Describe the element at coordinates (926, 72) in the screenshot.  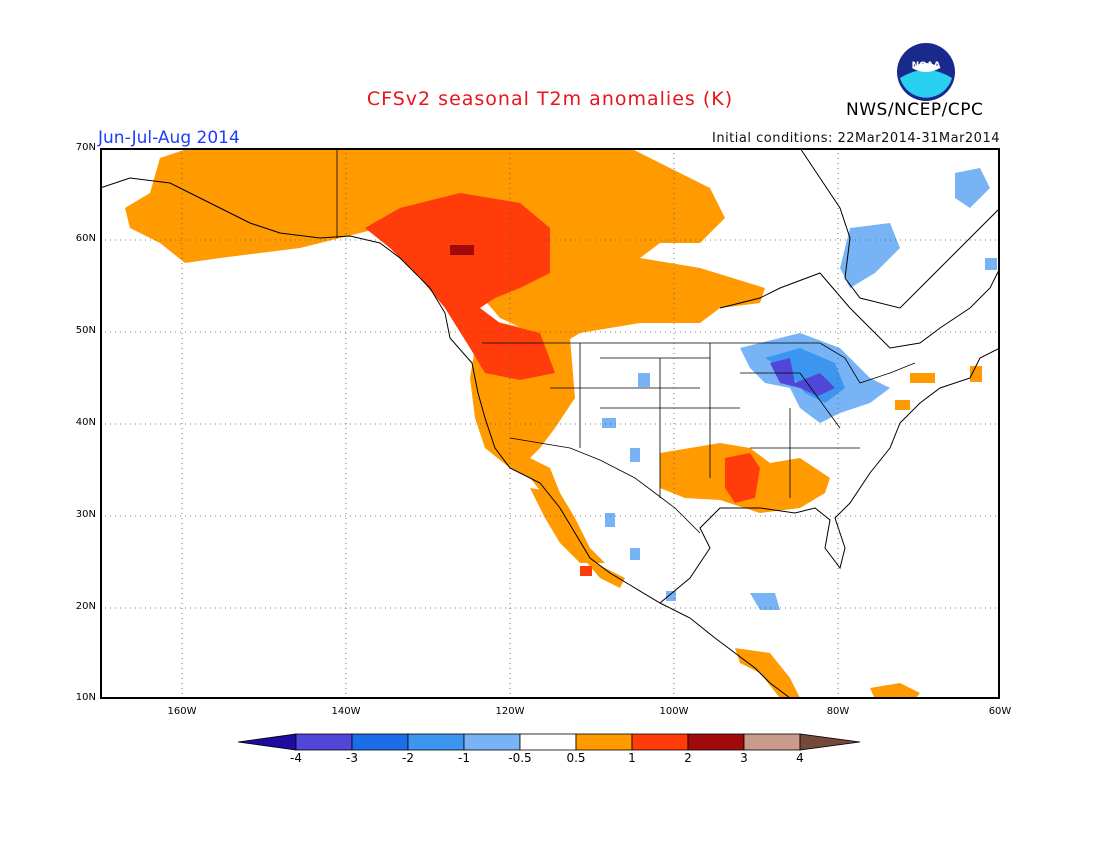
I see `noaa-logo: NOAA` at that location.